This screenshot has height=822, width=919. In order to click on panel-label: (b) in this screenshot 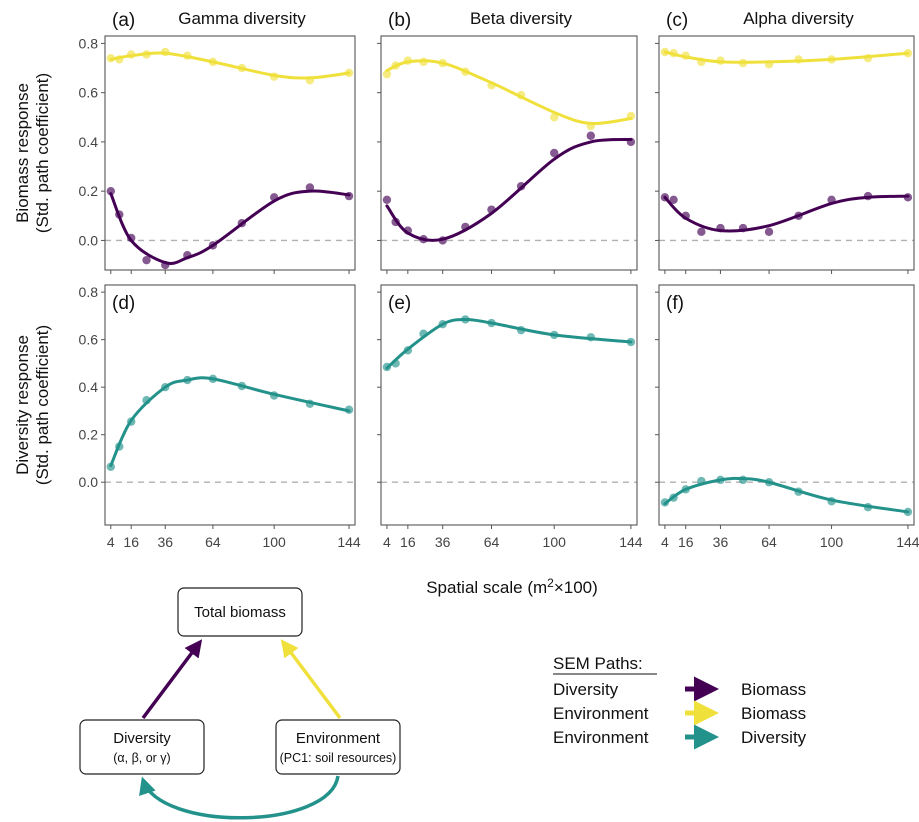, I will do `click(399, 20)`.